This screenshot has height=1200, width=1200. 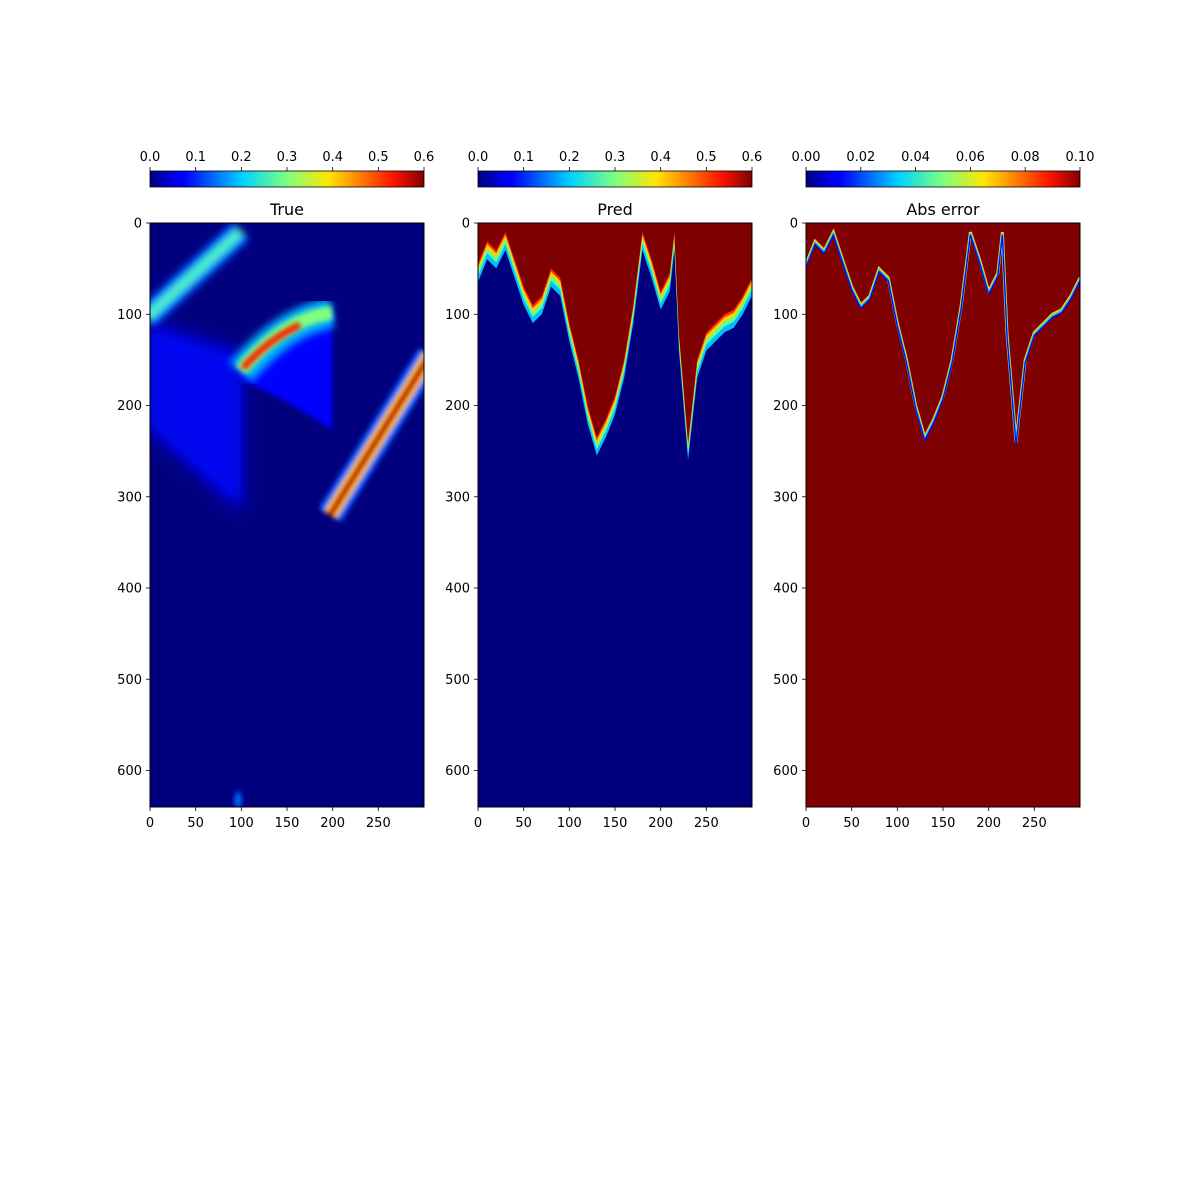 I want to click on colorbar-pred-ticks: 0.0 0.1 0.2 0.3 0.4 0.5 0.6, so click(x=615, y=160).